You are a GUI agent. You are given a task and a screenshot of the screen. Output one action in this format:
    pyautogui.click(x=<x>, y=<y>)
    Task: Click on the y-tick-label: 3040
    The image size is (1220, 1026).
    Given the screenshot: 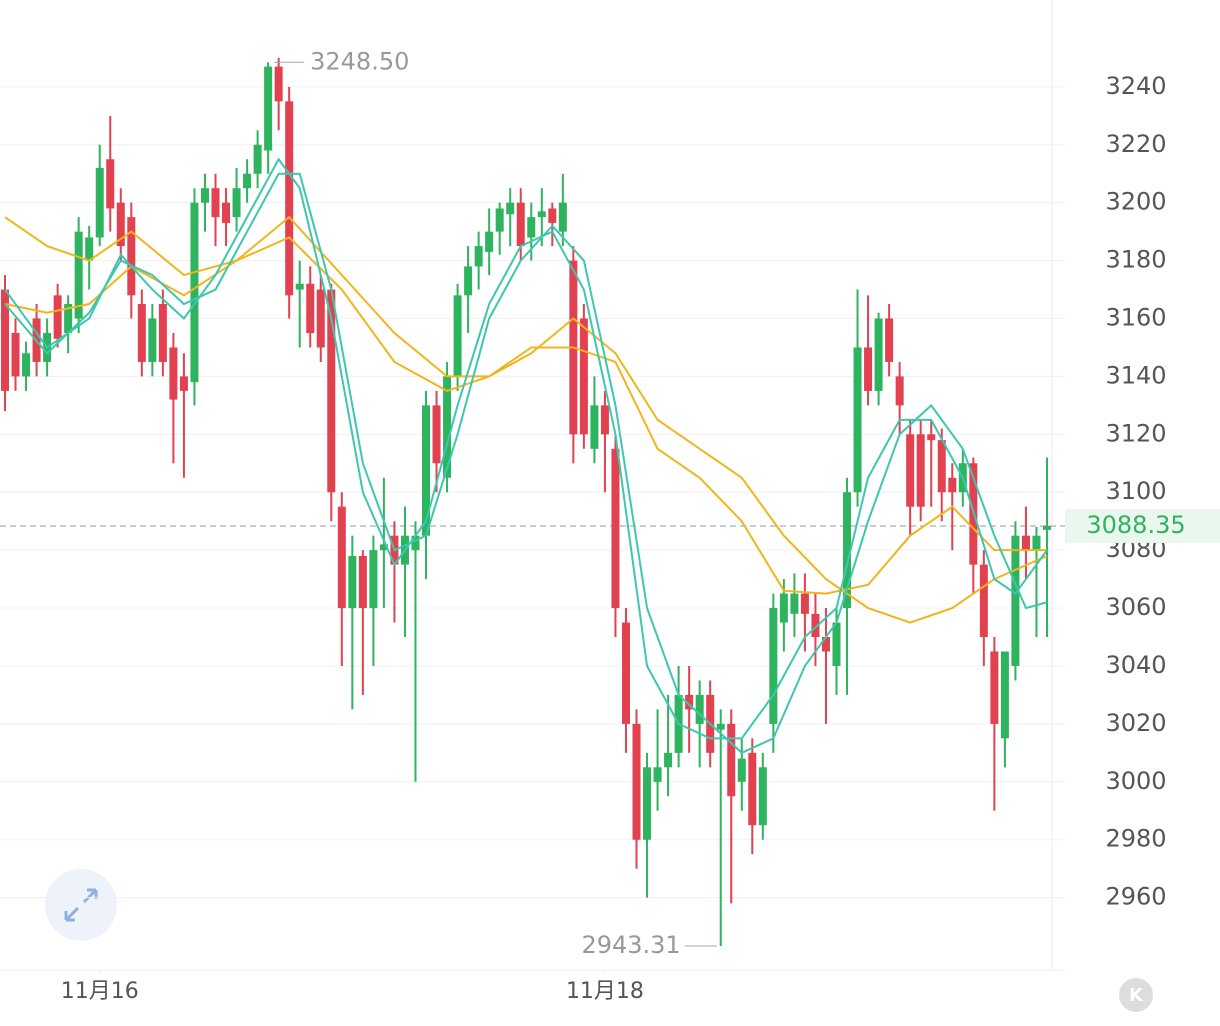 What is the action you would take?
    pyautogui.click(x=1135, y=665)
    